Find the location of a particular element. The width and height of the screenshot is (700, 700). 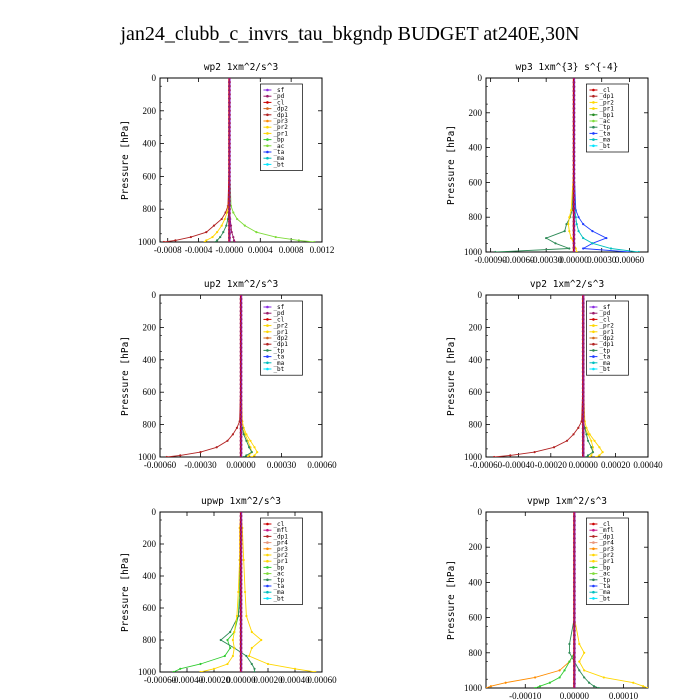

legend-label: _sf is located at coordinates (604, 307).